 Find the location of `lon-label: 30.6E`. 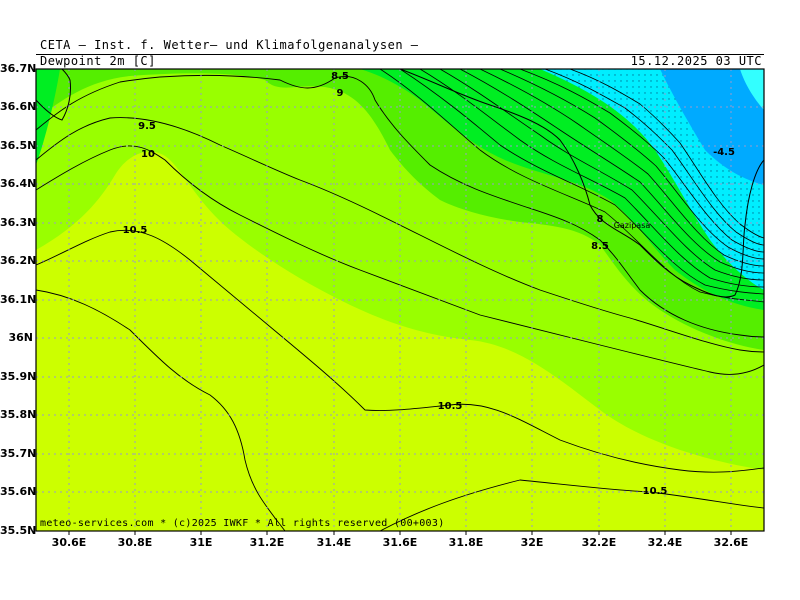

lon-label: 30.6E is located at coordinates (69, 542).